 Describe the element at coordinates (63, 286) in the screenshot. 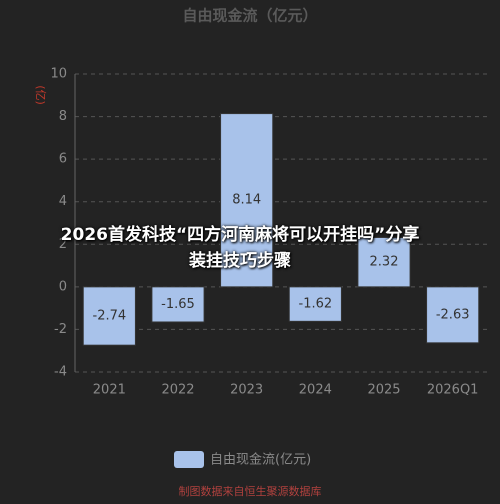

I see `y-tick-label: 0` at that location.